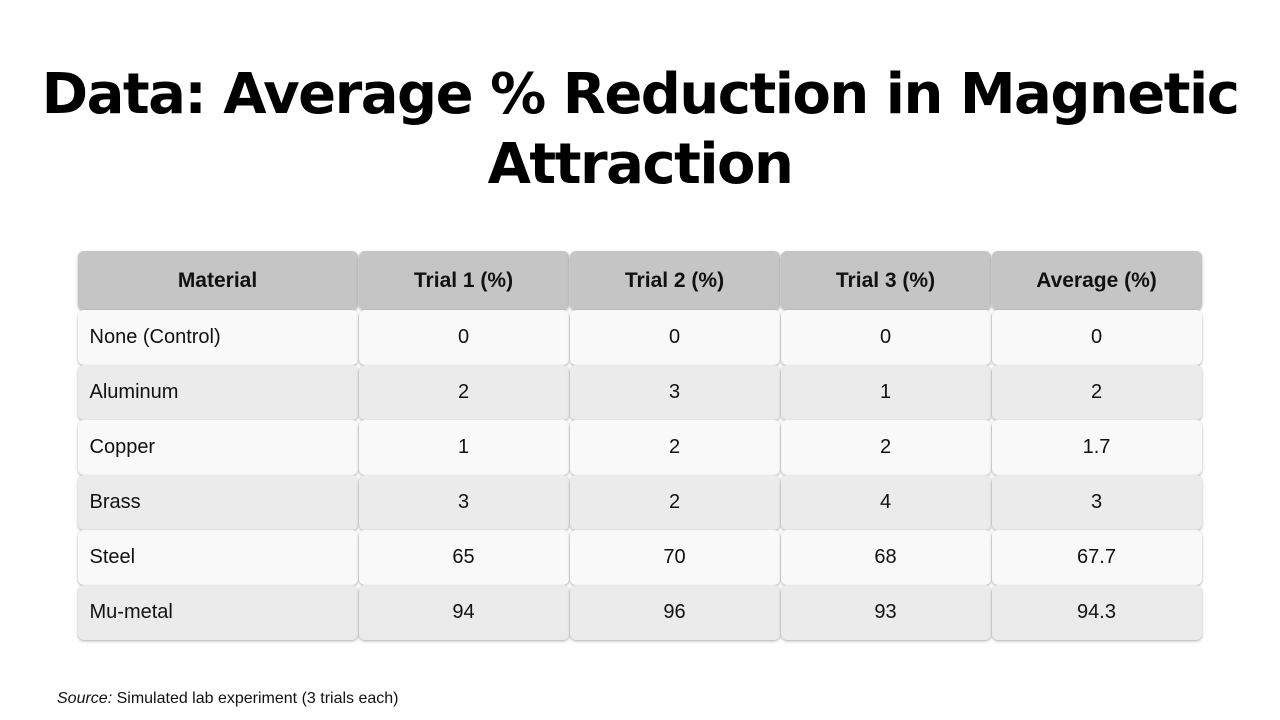 This screenshot has height=720, width=1280. Describe the element at coordinates (1096, 280) in the screenshot. I see `header-average: Average (%)` at that location.